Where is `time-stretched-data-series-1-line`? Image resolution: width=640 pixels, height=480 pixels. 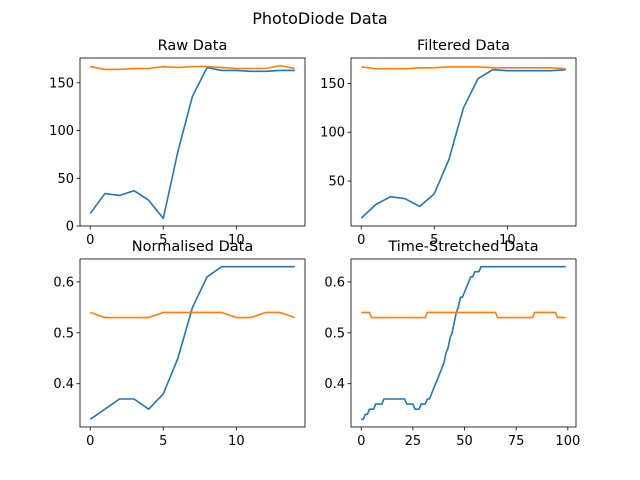 time-stretched-data-series-1-line is located at coordinates (463, 343).